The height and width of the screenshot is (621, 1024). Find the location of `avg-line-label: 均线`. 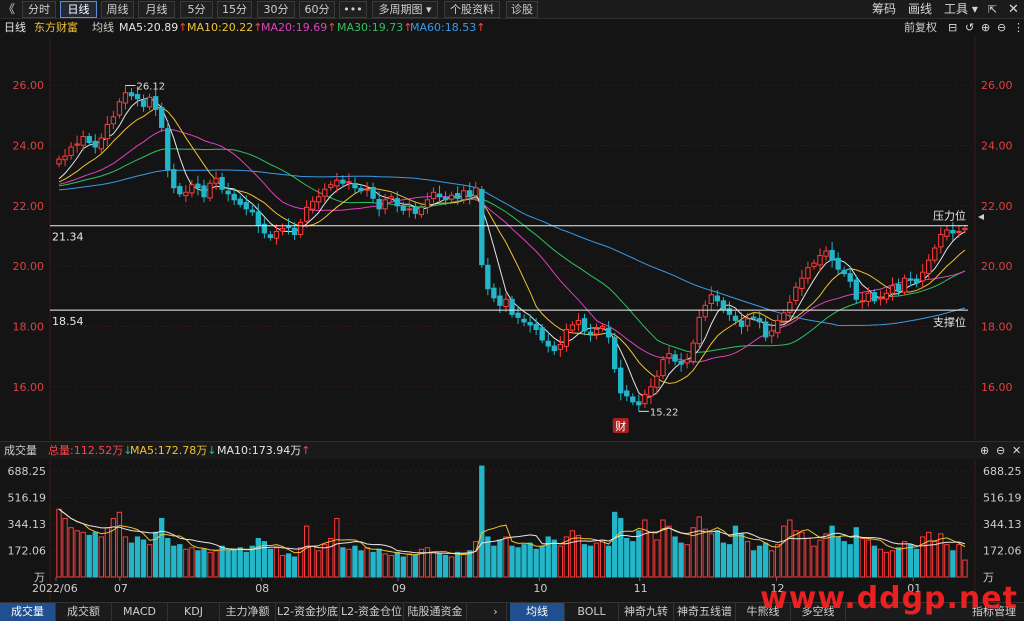

avg-line-label: 均线 is located at coordinates (103, 27).